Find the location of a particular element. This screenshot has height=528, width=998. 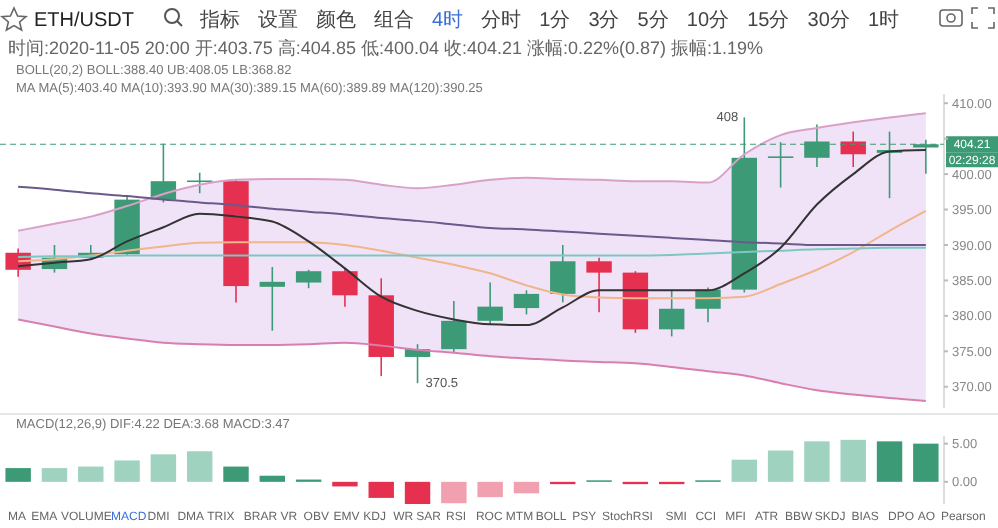

text: 5分 is located at coordinates (653, 20).